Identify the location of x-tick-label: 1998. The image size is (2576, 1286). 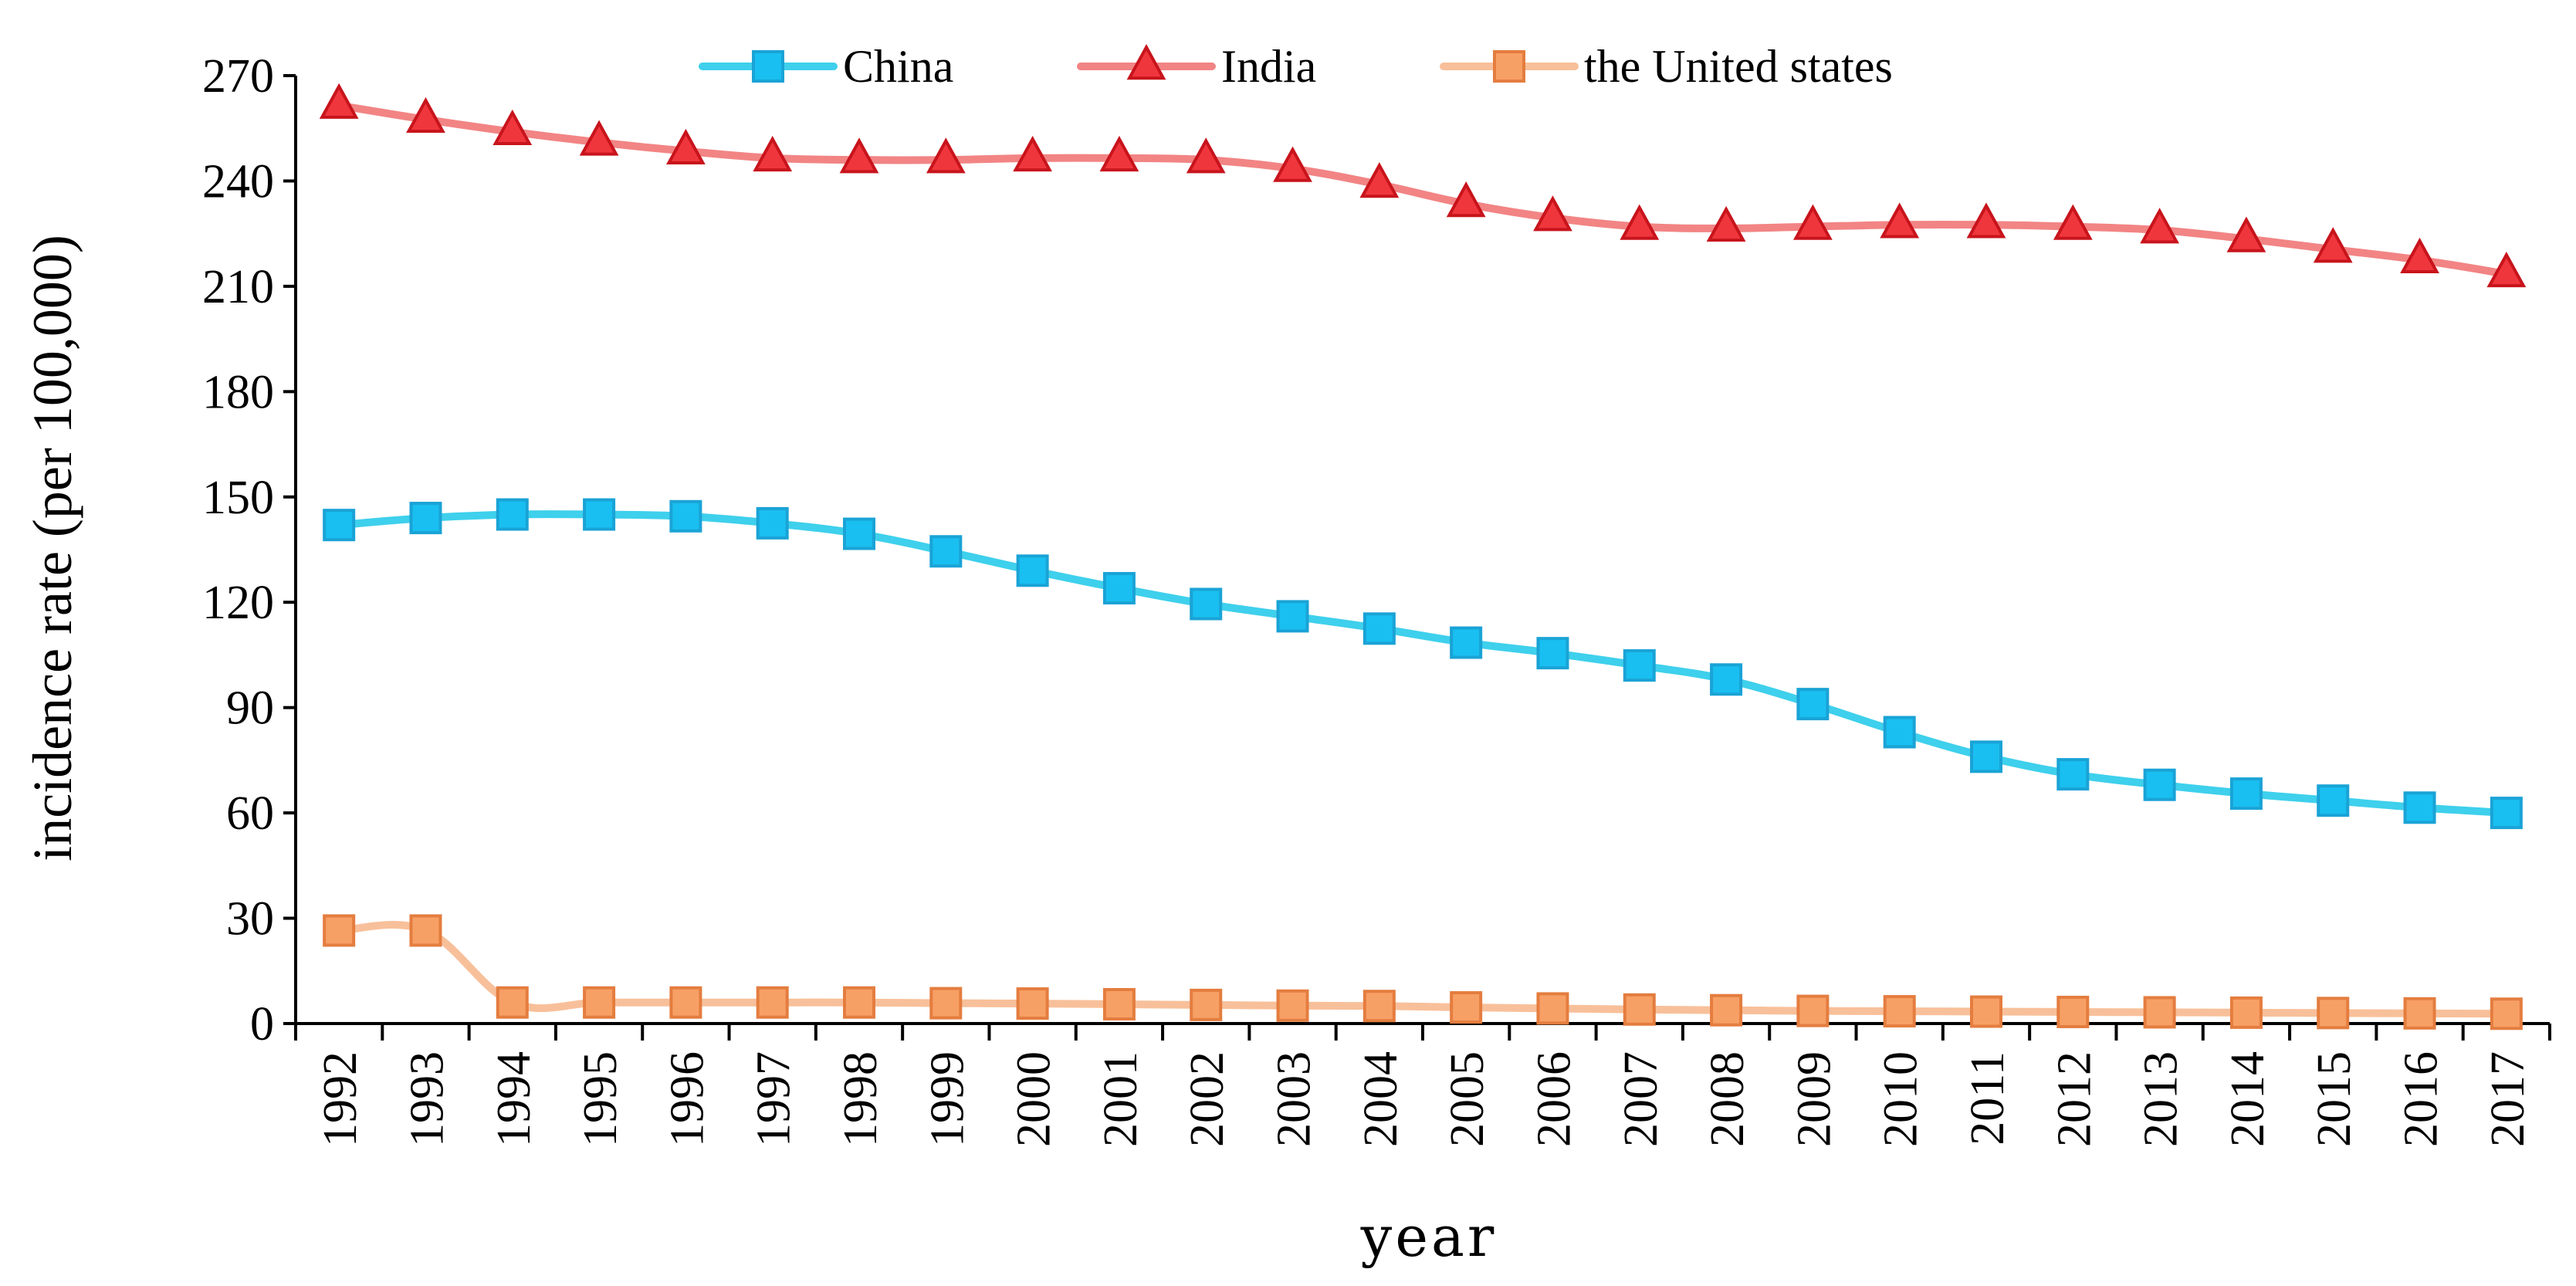
(861, 1099).